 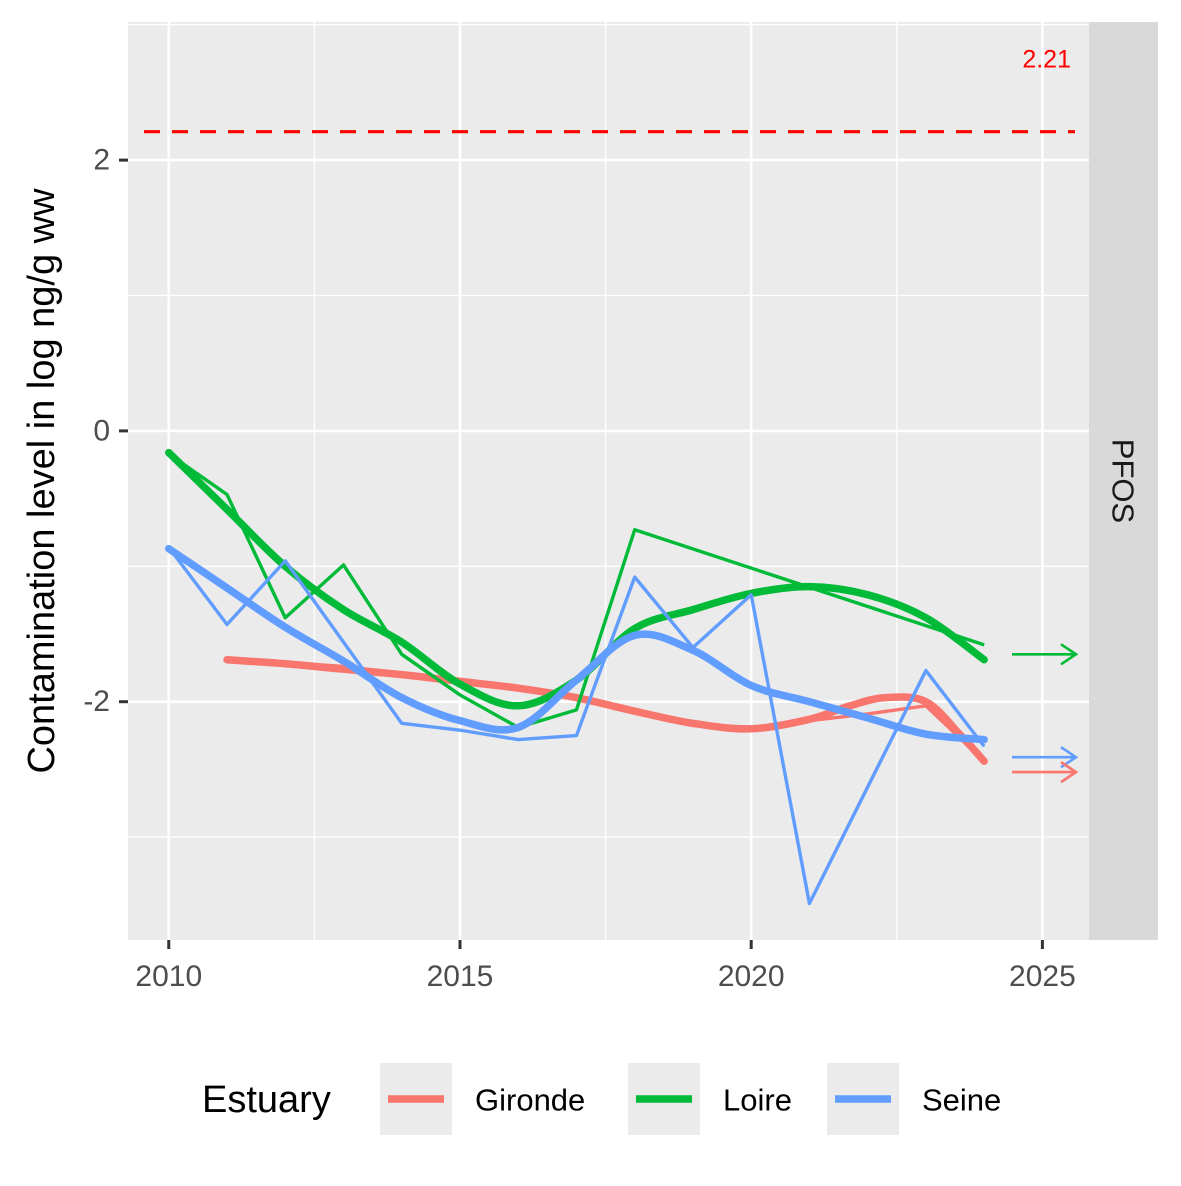 I want to click on facet-strip, so click(x=1123, y=481).